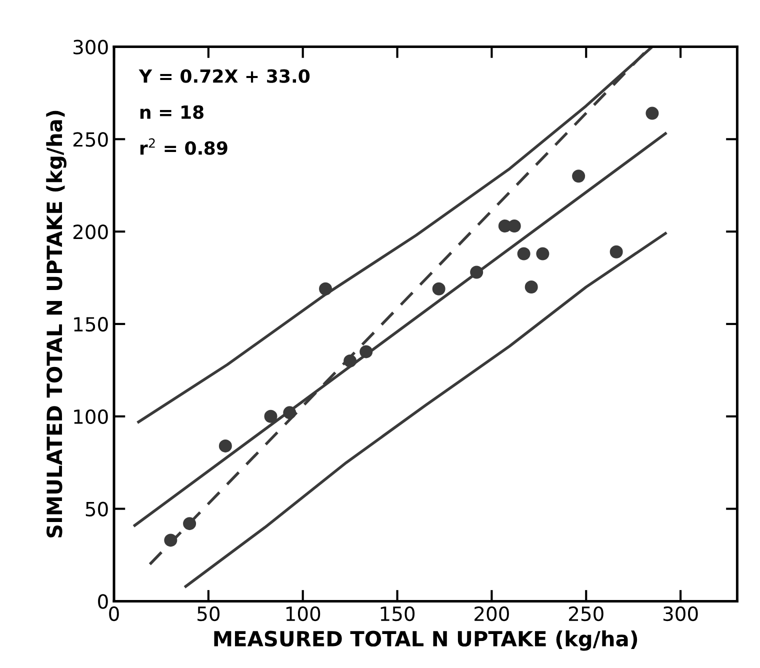  Describe the element at coordinates (91, 416) in the screenshot. I see `y-tick-label: 100` at that location.